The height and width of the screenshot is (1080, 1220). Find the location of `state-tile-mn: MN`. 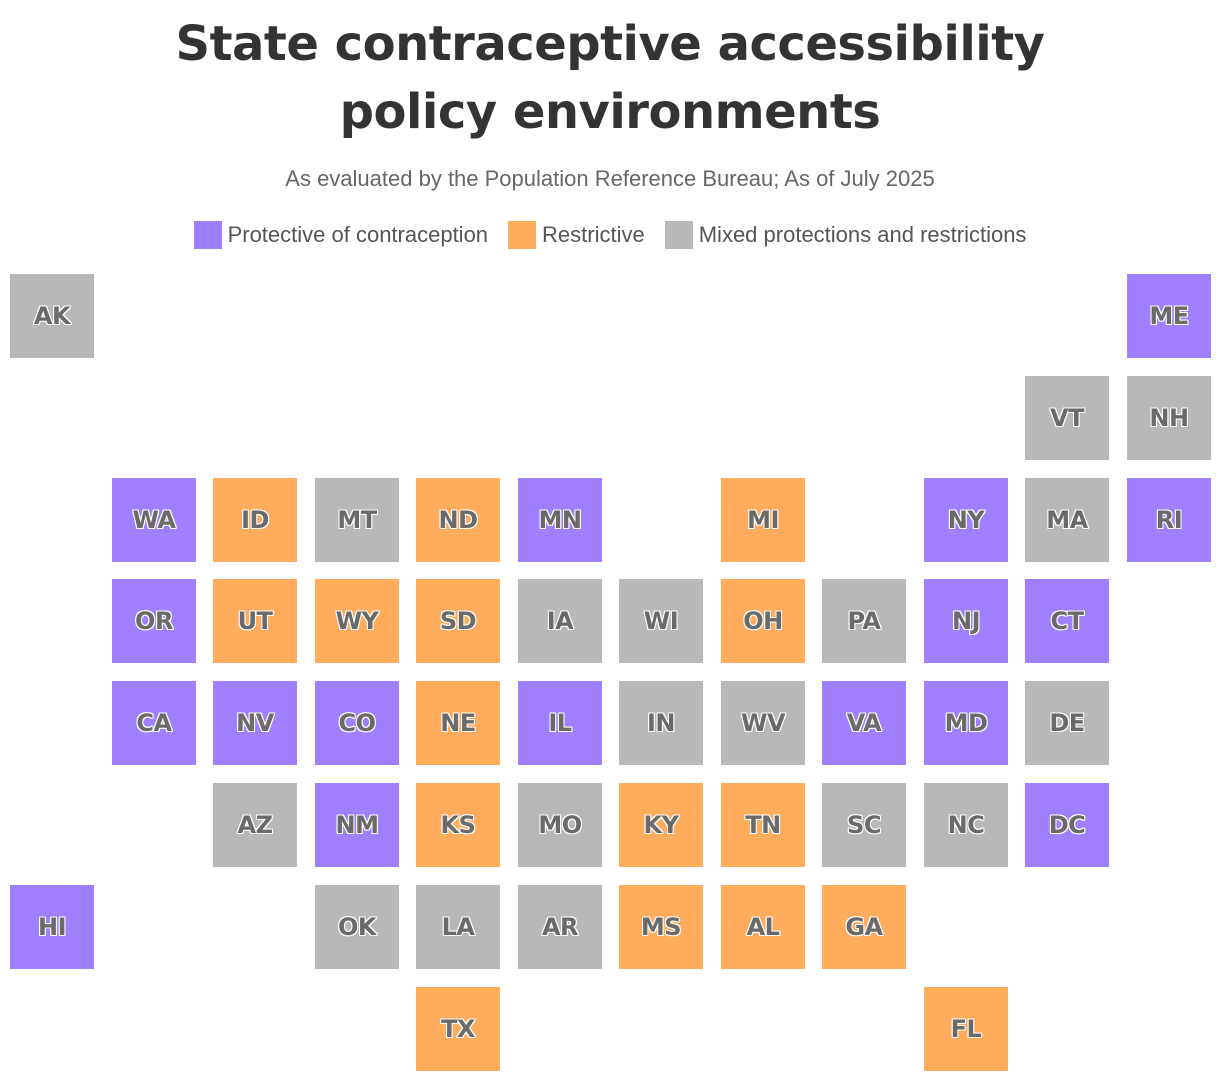

state-tile-mn: MN is located at coordinates (560, 520).